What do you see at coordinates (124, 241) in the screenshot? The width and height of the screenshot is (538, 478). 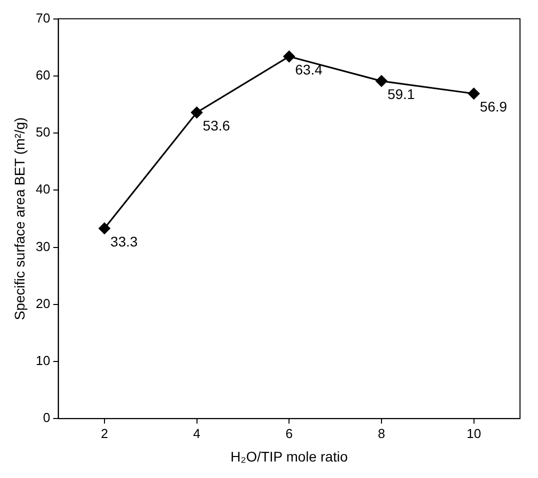 I see `data-label: 33.3` at bounding box center [124, 241].